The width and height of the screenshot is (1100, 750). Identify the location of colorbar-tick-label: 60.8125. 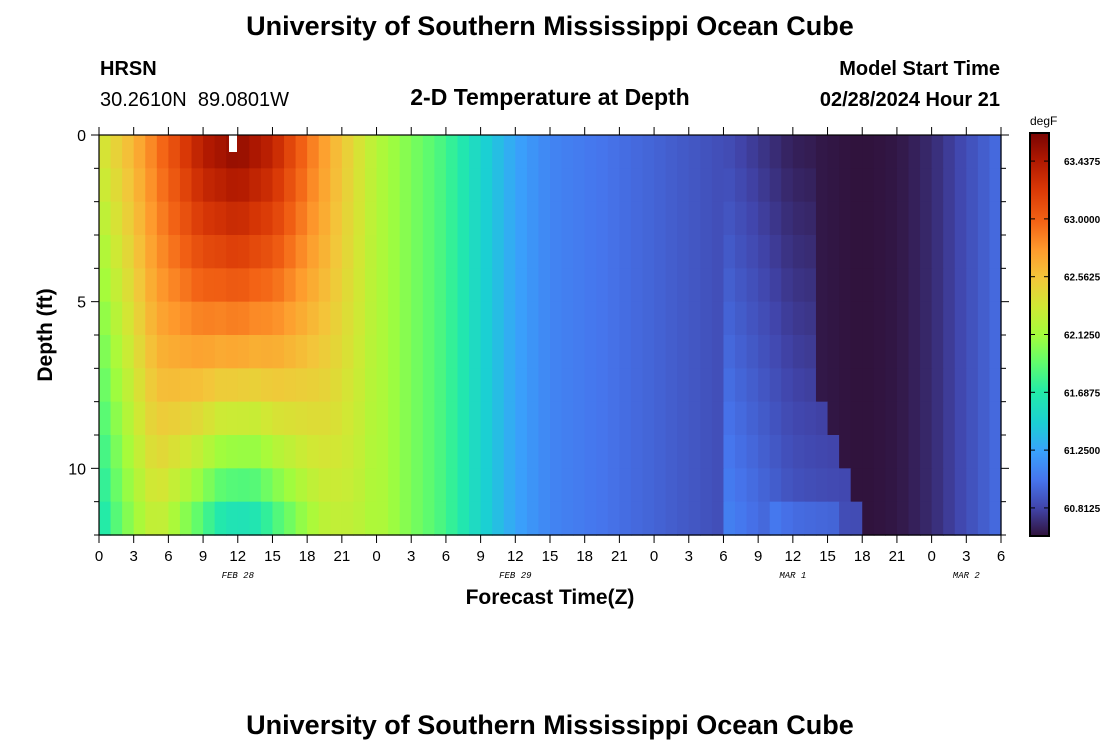
(1082, 509).